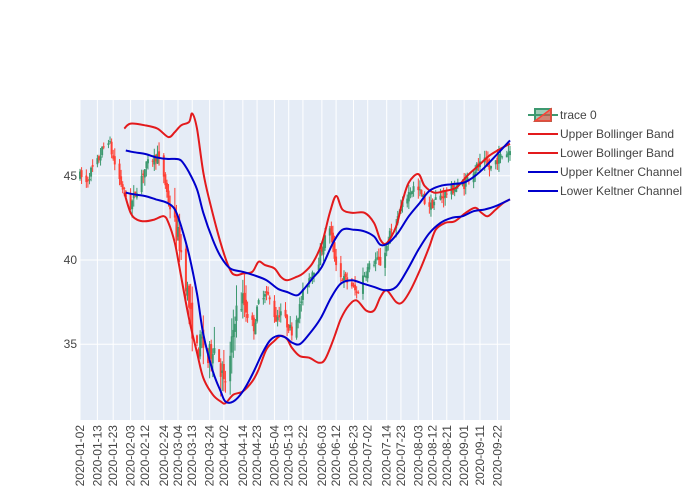  Describe the element at coordinates (601, 153) in the screenshot. I see `legend-item: Lower Bollinger Band` at that location.